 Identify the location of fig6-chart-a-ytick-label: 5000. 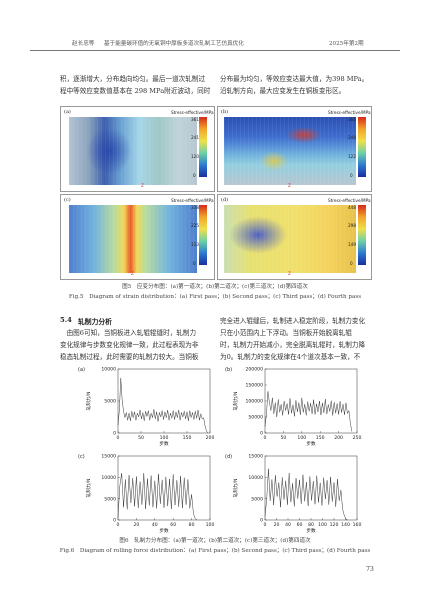
(110, 402).